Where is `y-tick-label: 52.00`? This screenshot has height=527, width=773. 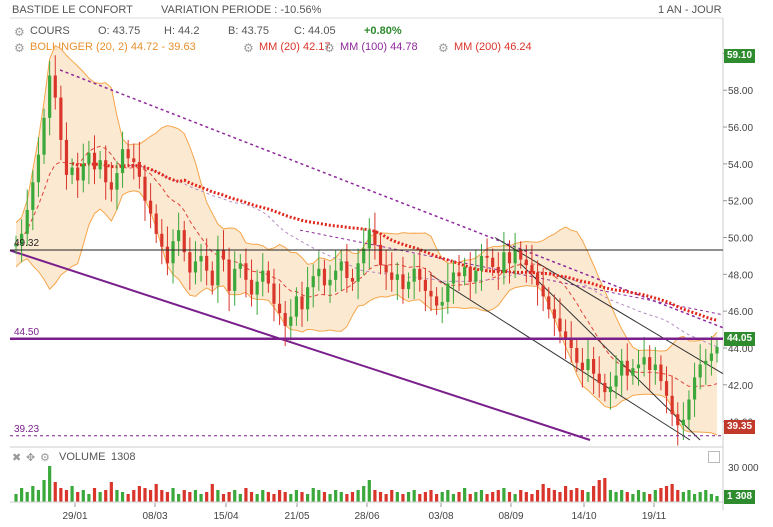 y-tick-label: 52.00 is located at coordinates (740, 202).